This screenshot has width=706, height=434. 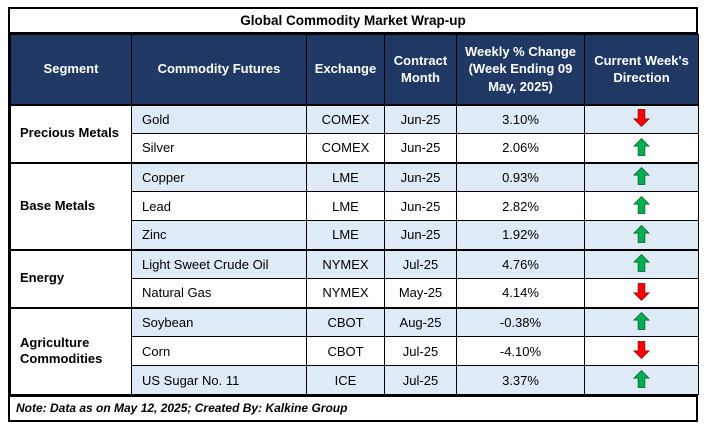 I want to click on table-row: Silver COMEX Jun-25 2.06%, so click(x=355, y=148).